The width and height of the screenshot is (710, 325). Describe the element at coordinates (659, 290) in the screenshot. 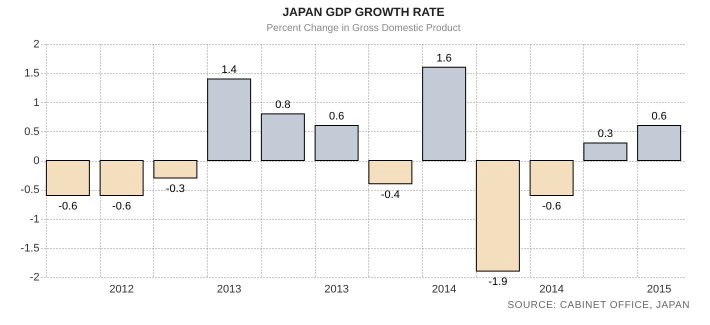

I see `x-tick-label: 2015` at that location.